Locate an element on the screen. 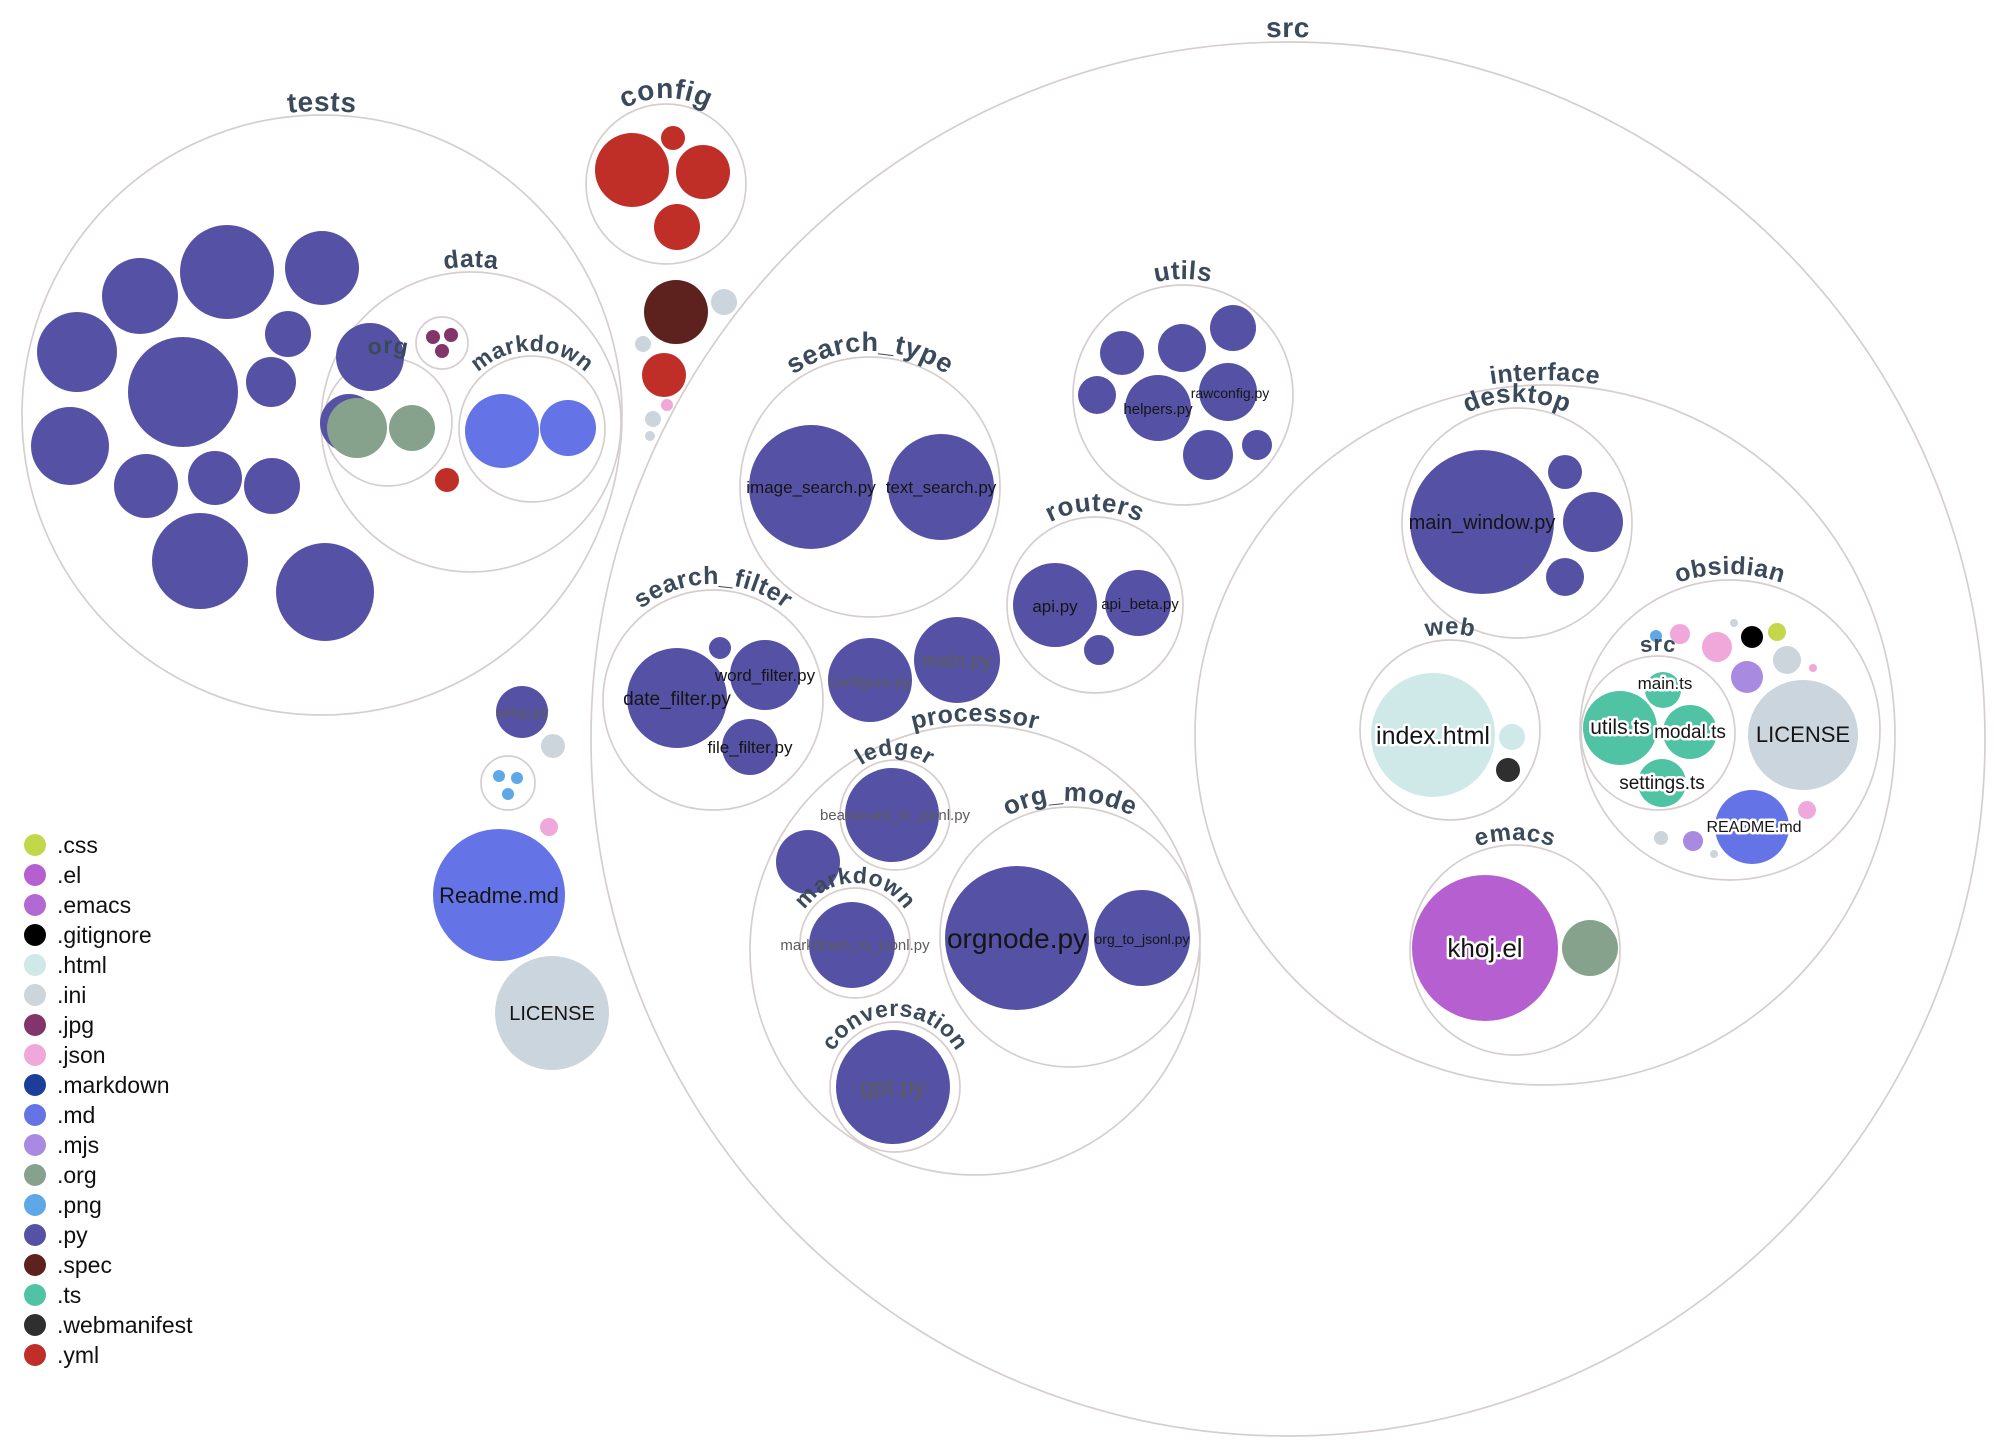 The height and width of the screenshot is (1451, 1995). folder-label-web: web is located at coordinates (1449, 628).